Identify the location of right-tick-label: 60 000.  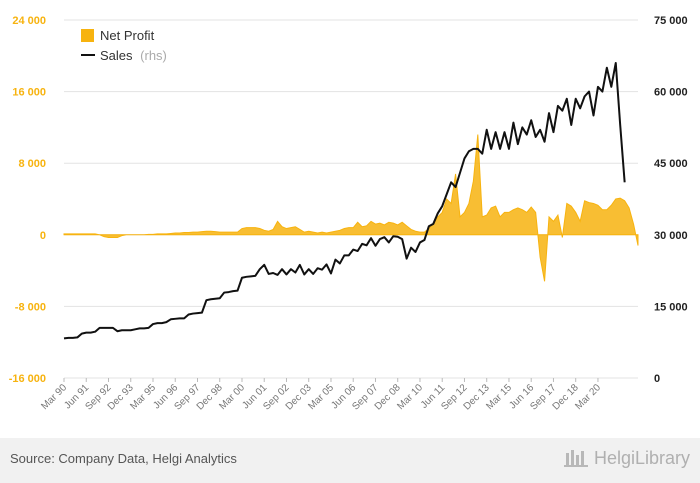
(671, 93).